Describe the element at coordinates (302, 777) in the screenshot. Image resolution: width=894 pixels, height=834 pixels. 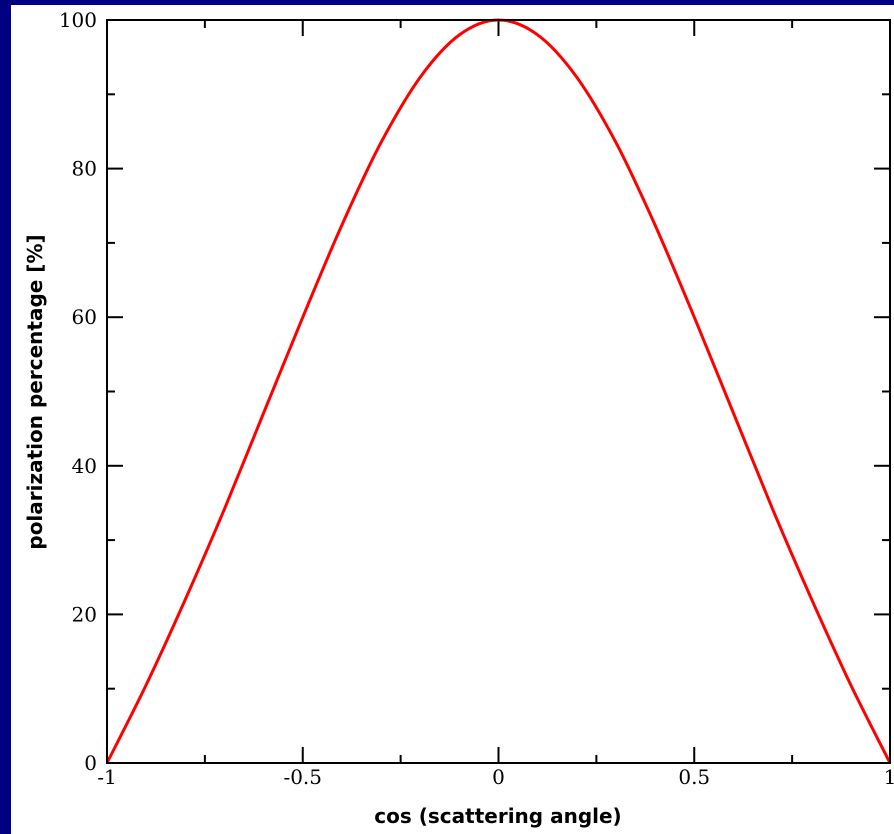
I see `x-tick-label: -0.5` at that location.